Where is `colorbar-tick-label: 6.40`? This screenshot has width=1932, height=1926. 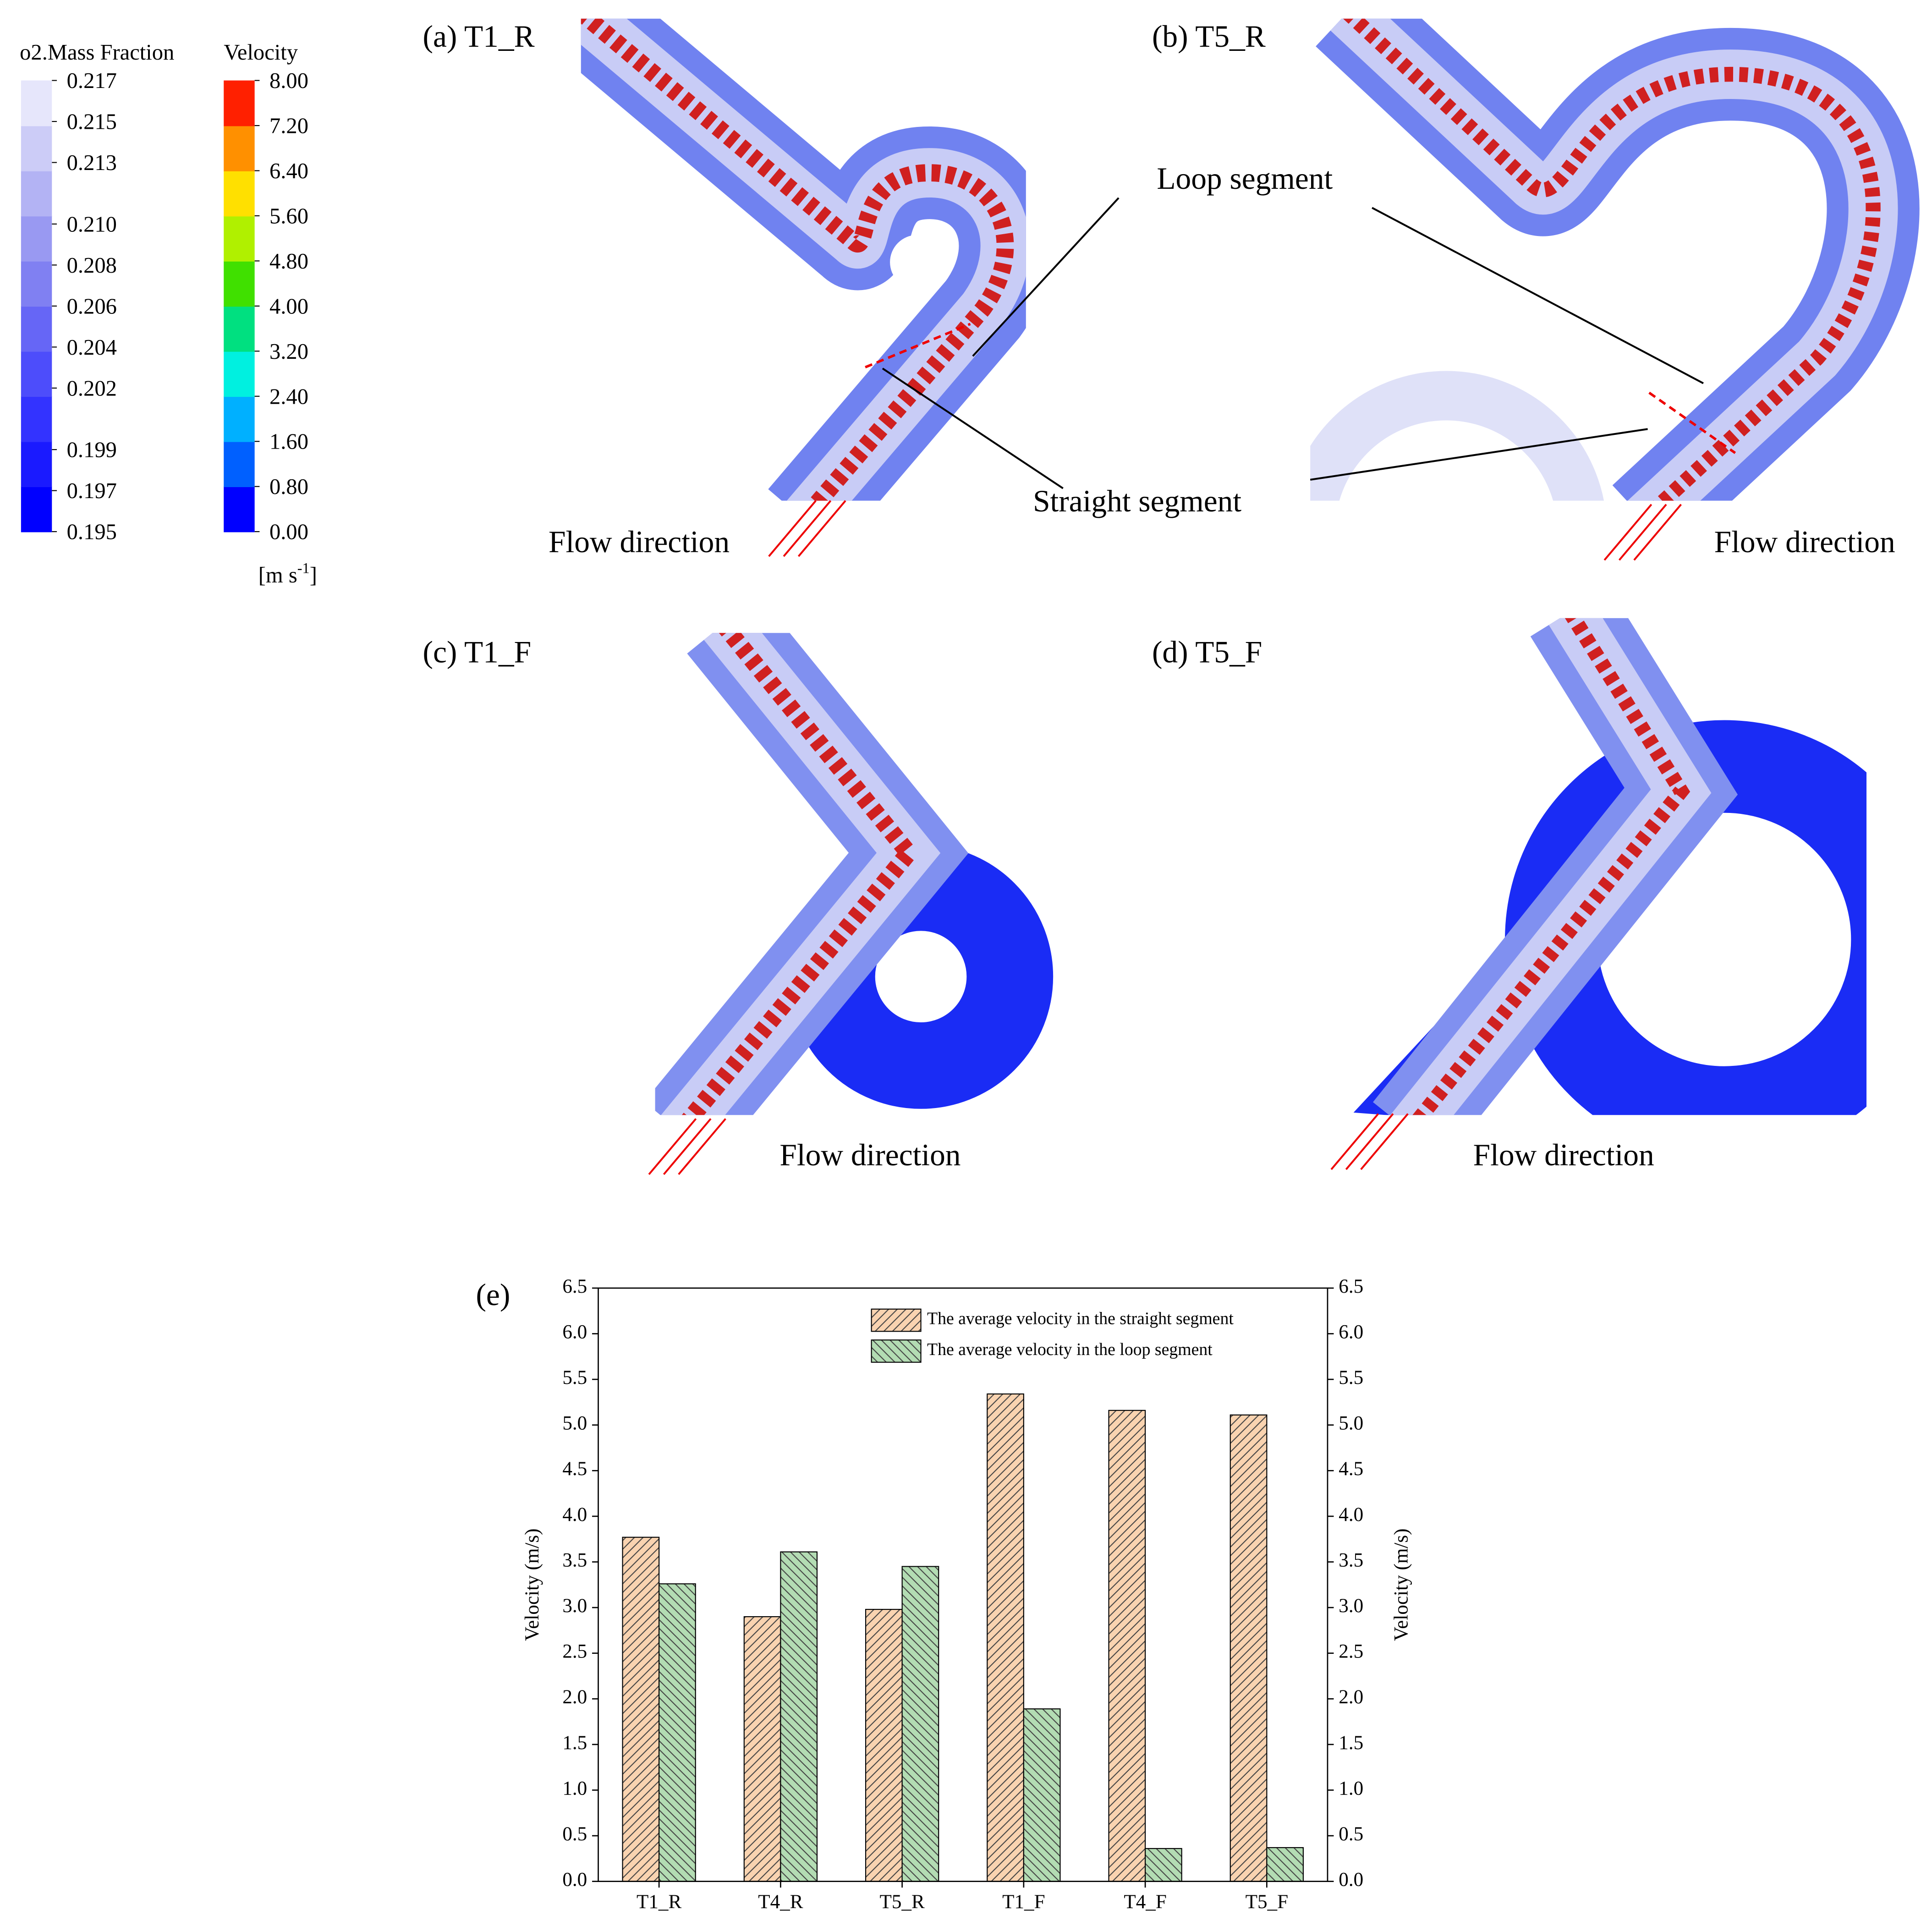 colorbar-tick-label: 6.40 is located at coordinates (288, 171).